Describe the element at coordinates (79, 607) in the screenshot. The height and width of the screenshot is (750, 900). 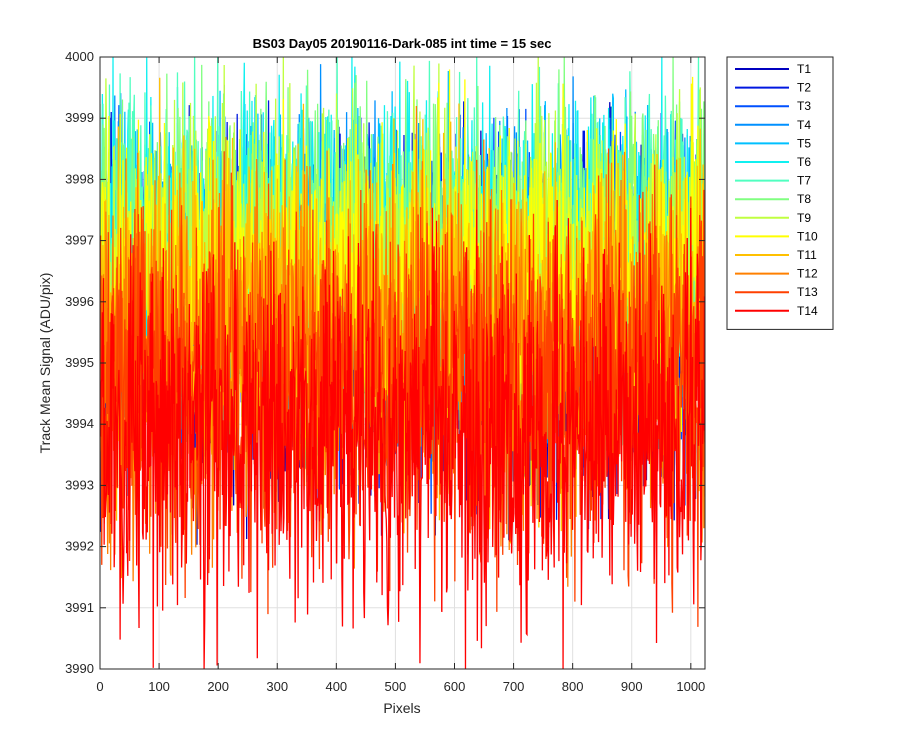
I see `y-tick-label: 3991` at that location.